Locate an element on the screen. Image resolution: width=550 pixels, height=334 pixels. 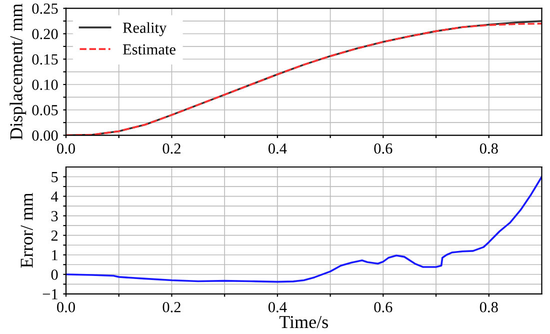
legend-label: Reality is located at coordinates (144, 29).